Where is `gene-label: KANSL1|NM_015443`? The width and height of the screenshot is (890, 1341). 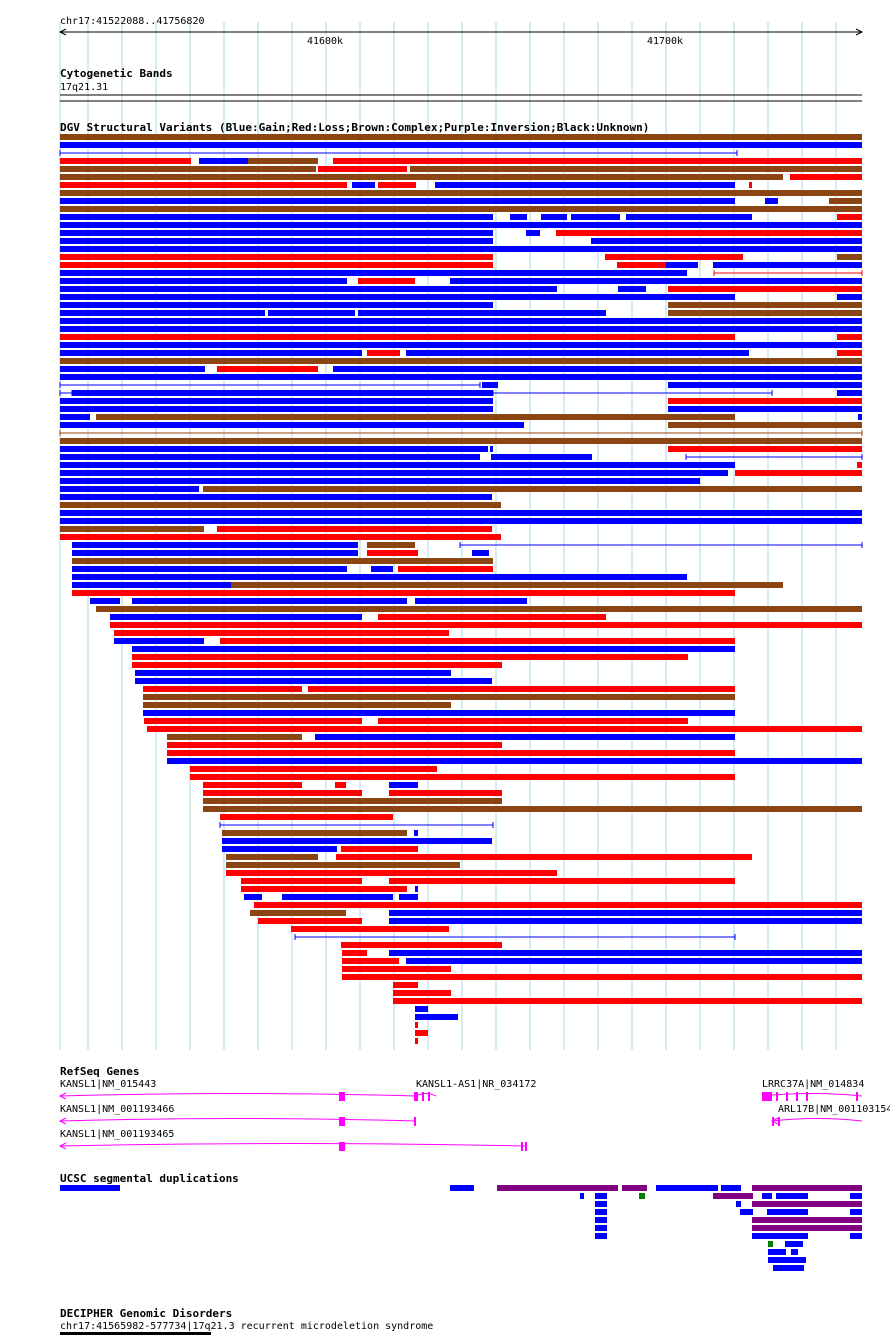 gene-label: KANSL1|NM_015443 is located at coordinates (108, 1084).